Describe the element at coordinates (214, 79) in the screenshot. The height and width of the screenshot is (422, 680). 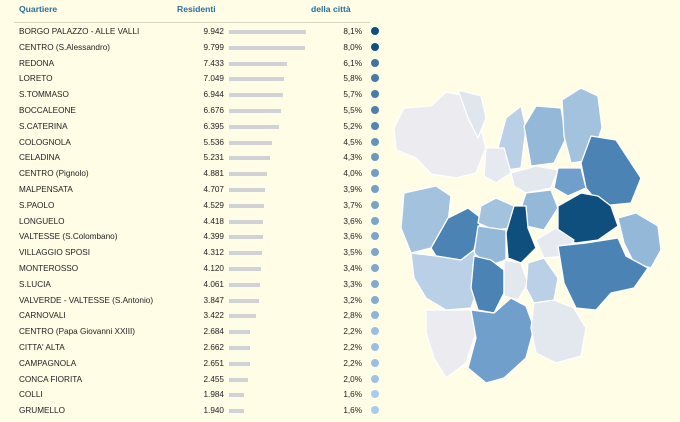
I see `residents-value: 7.049` at that location.